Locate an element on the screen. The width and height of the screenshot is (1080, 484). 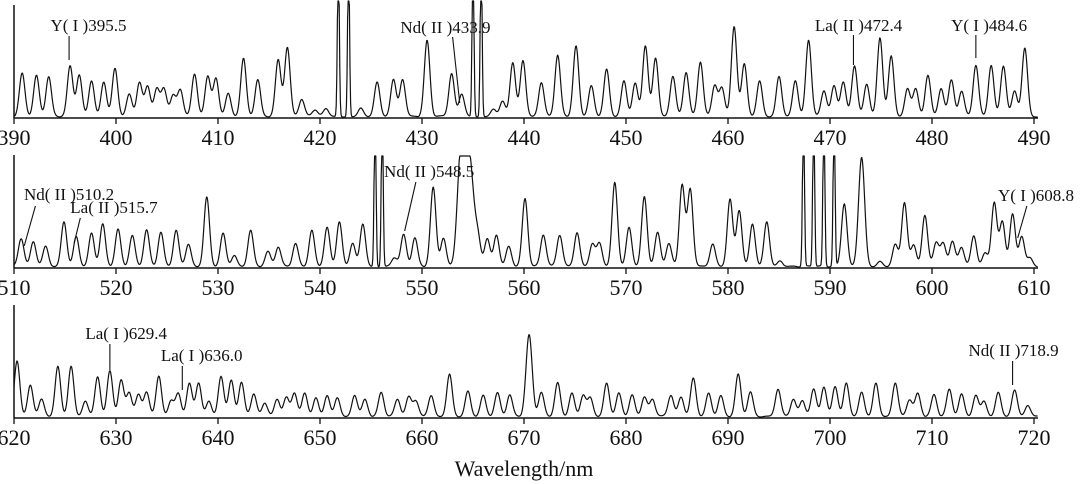
peak-annotation-label: Y( I )395.5 is located at coordinates (88, 25).